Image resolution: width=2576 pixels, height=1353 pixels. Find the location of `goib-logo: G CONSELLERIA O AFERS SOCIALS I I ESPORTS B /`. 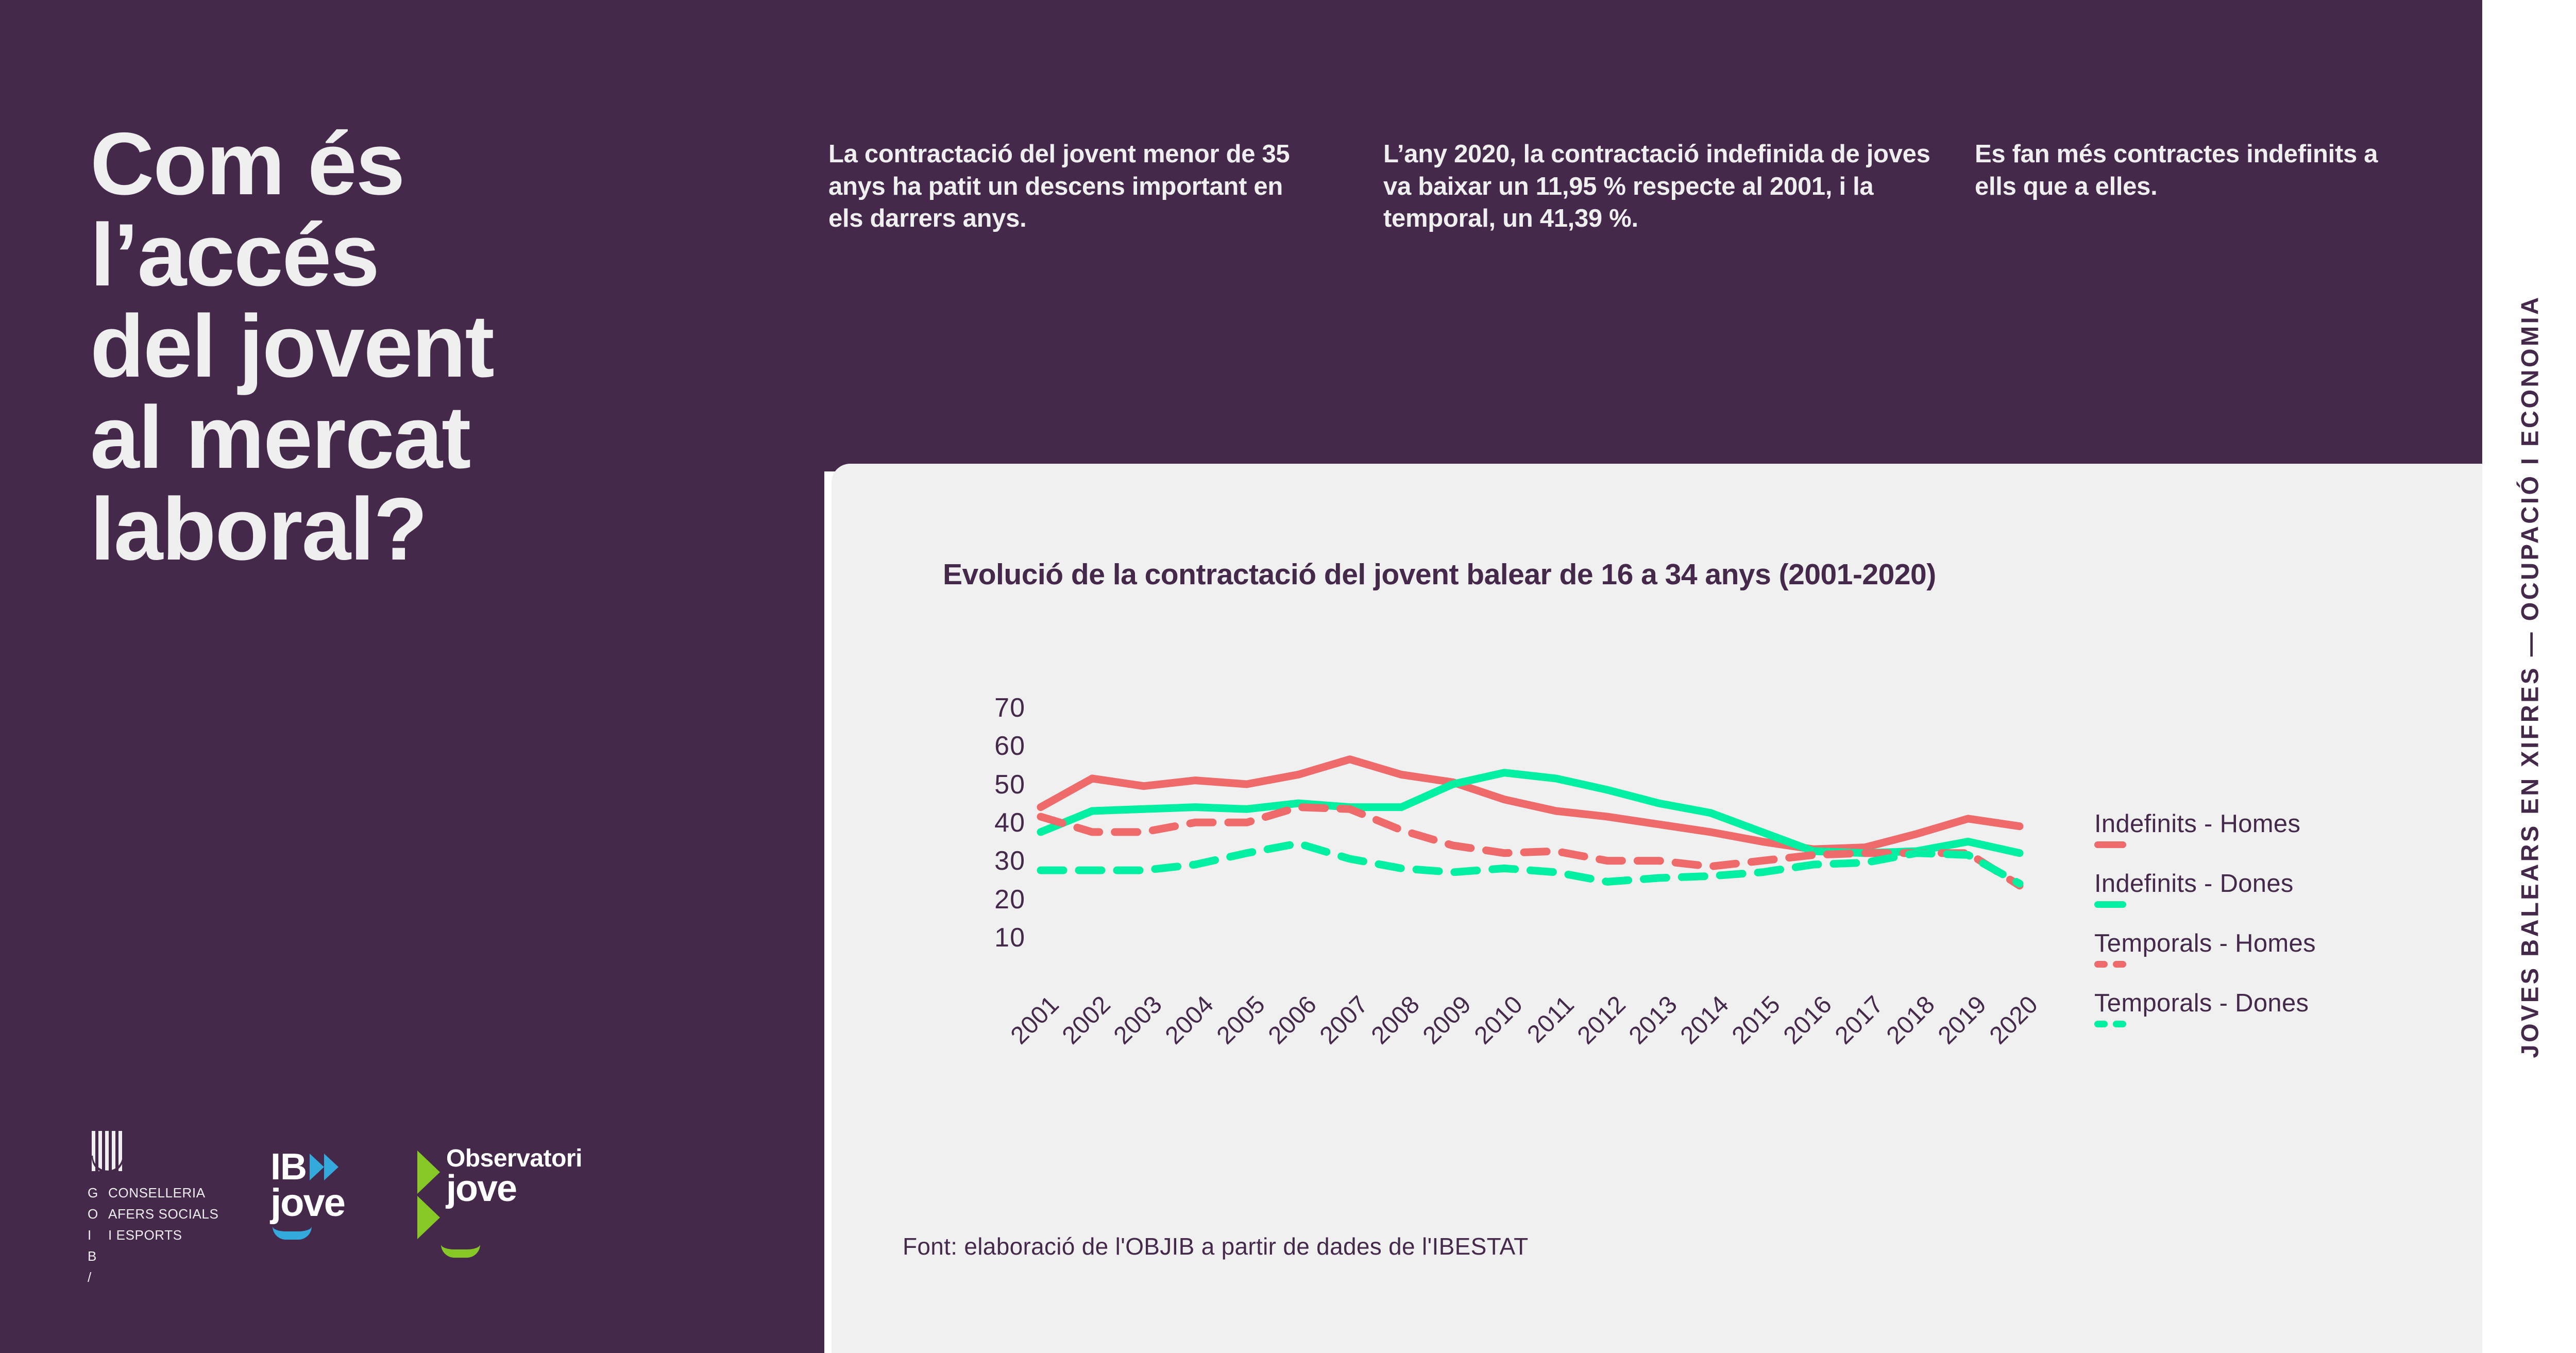

goib-logo: G CONSELLERIA O AFERS SOCIALS I I ESPORTS B / is located at coordinates (165, 1209).